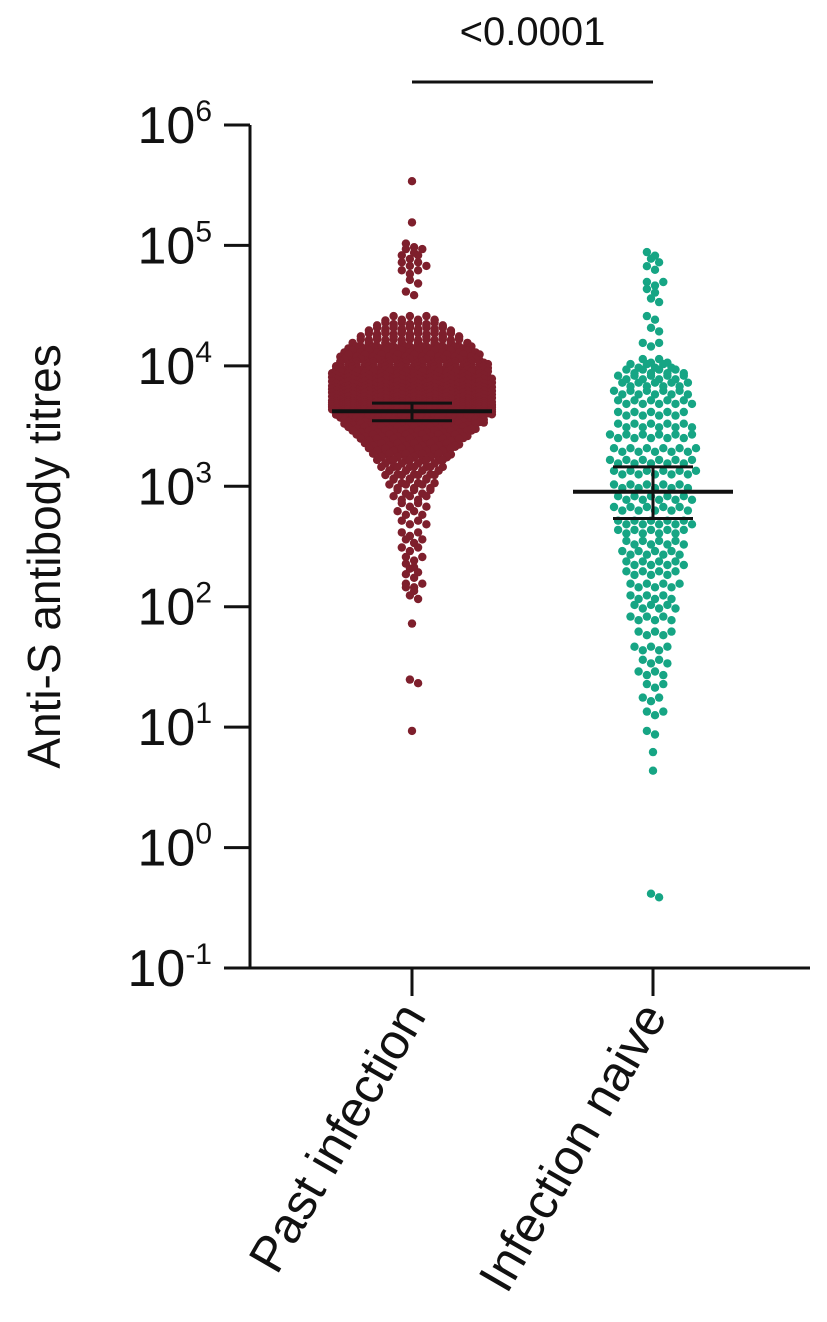 The width and height of the screenshot is (827, 1322). What do you see at coordinates (533, 32) in the screenshot?
I see `p-value-label: <0.0001` at bounding box center [533, 32].